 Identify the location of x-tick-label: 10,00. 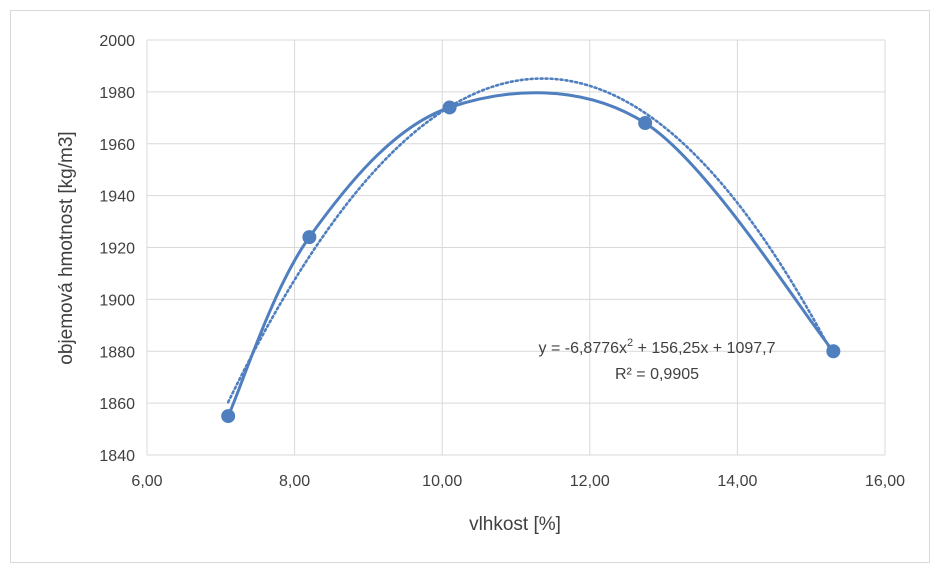
(442, 481).